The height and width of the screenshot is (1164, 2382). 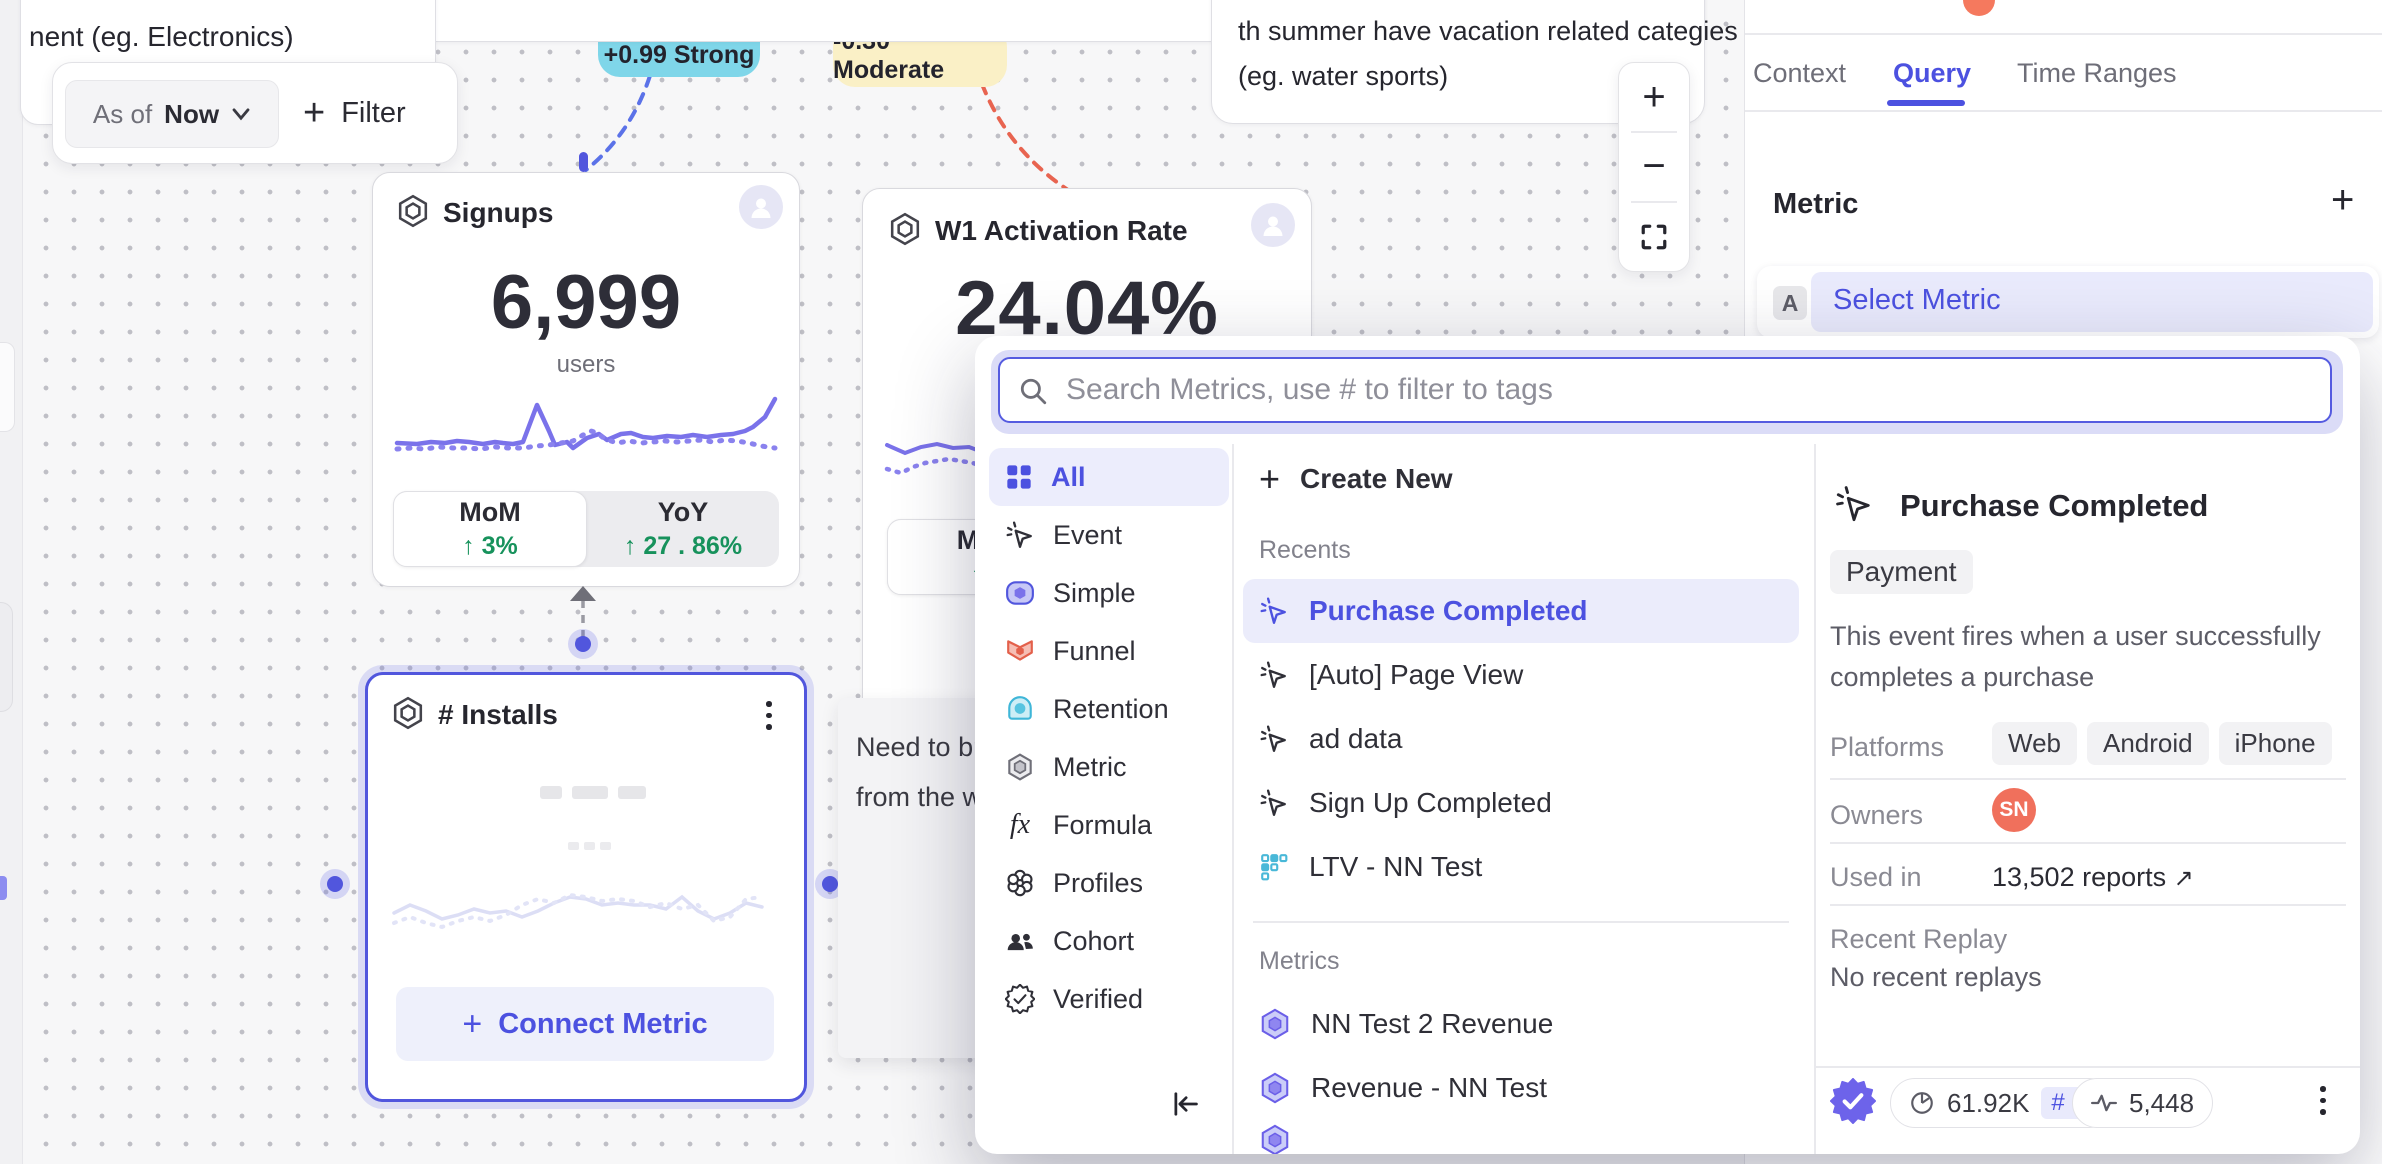 I want to click on category-label: Retention, so click(x=1111, y=708).